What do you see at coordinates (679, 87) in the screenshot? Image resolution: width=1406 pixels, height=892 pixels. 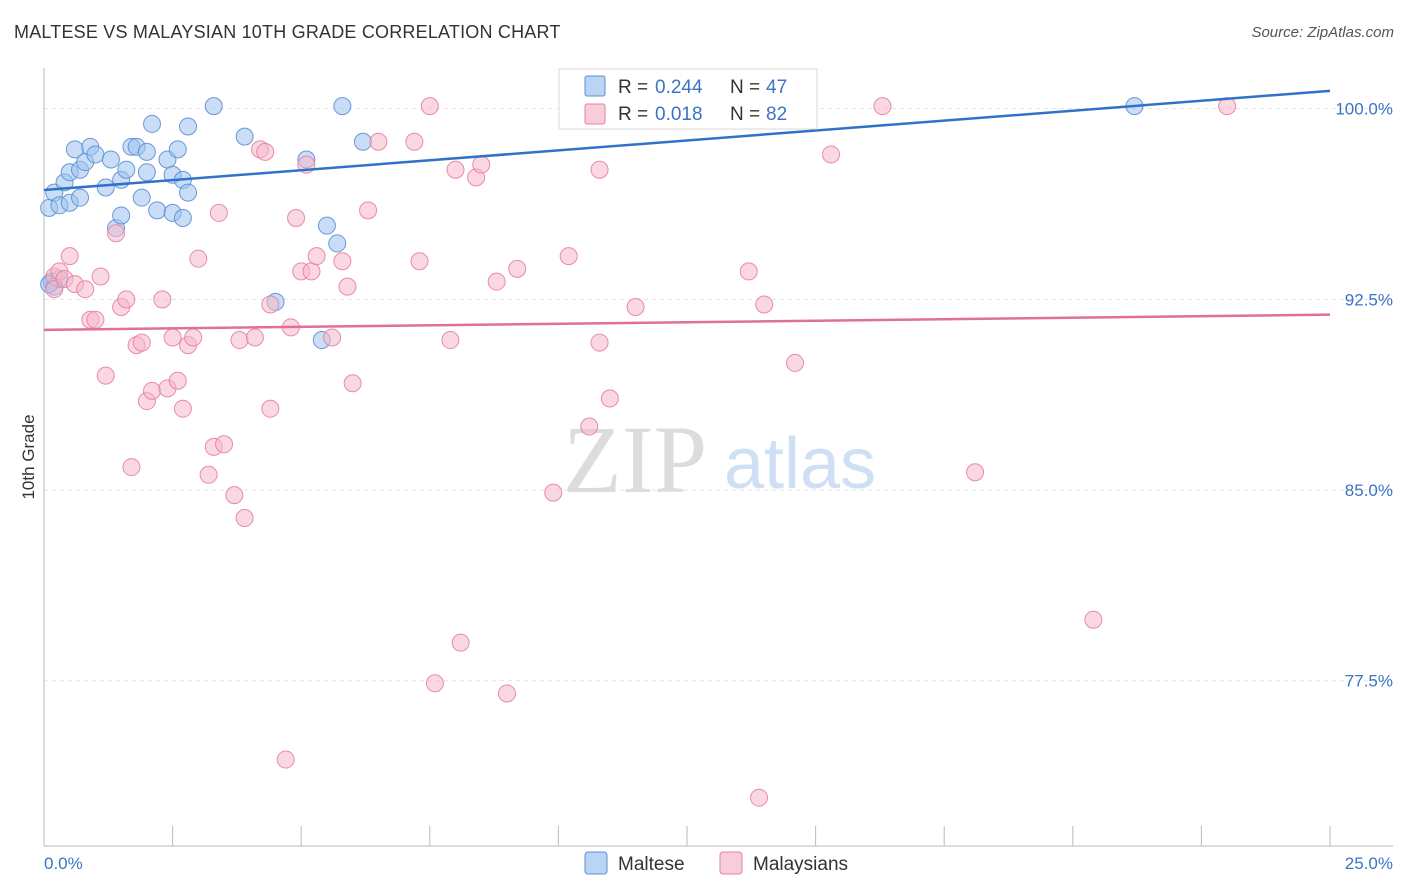 I see `stats-r-value-maltese: 0.244` at bounding box center [679, 87].